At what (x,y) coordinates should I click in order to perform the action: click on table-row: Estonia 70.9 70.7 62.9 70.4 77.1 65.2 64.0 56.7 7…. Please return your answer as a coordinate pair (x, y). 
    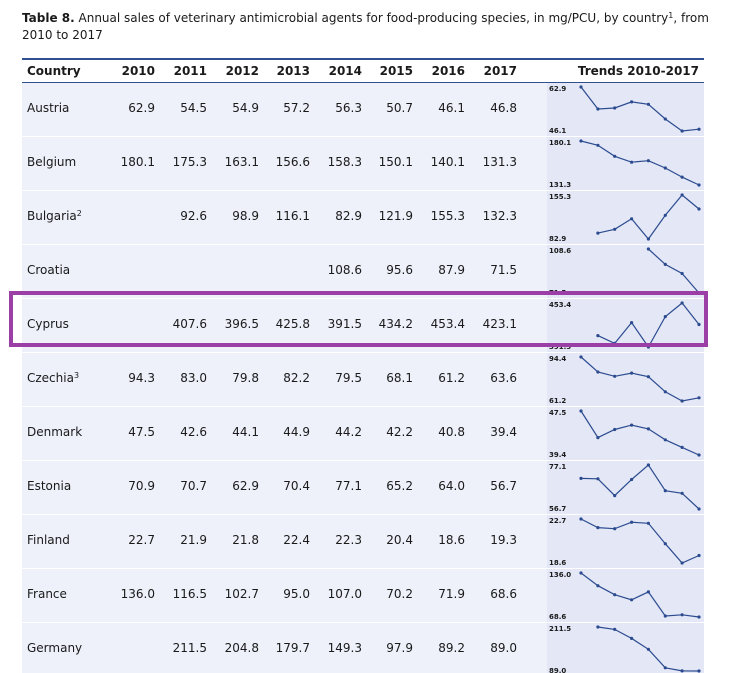
    Looking at the image, I should click on (363, 488).